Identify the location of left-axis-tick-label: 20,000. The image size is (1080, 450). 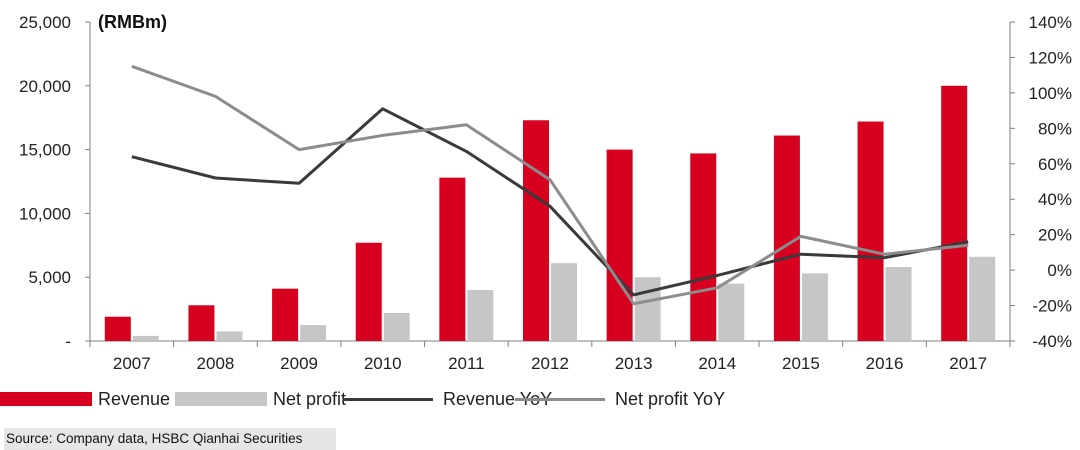
(45, 86).